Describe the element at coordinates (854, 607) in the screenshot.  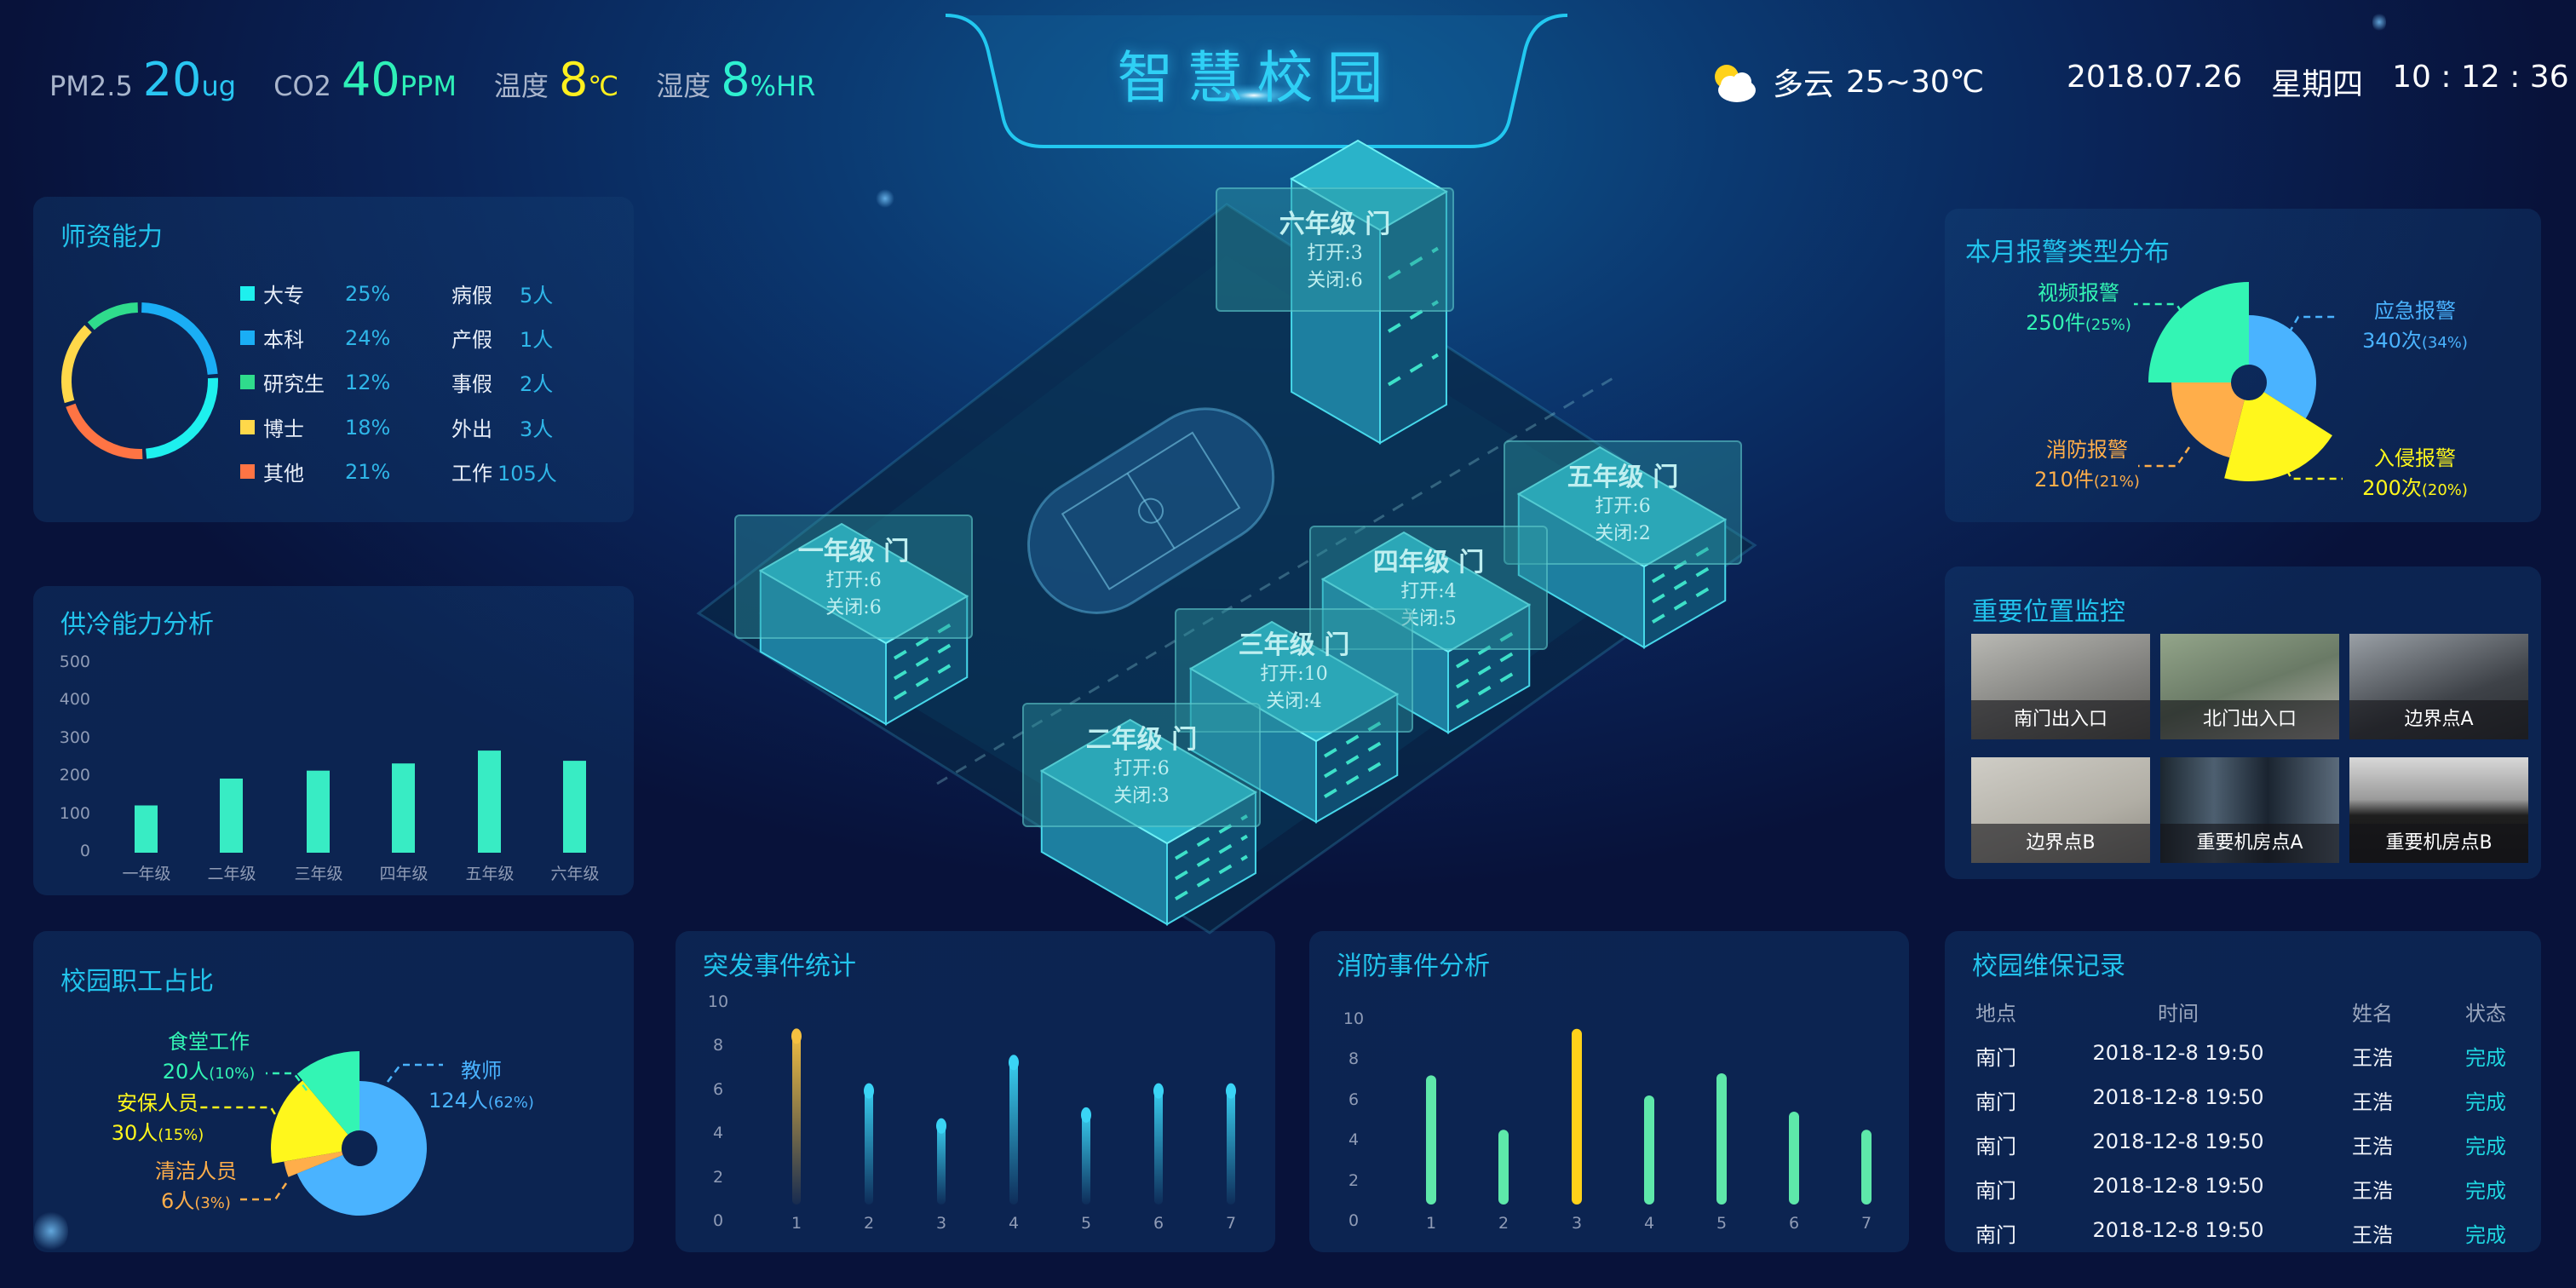
I see `door-closed-count: 关闭:6` at that location.